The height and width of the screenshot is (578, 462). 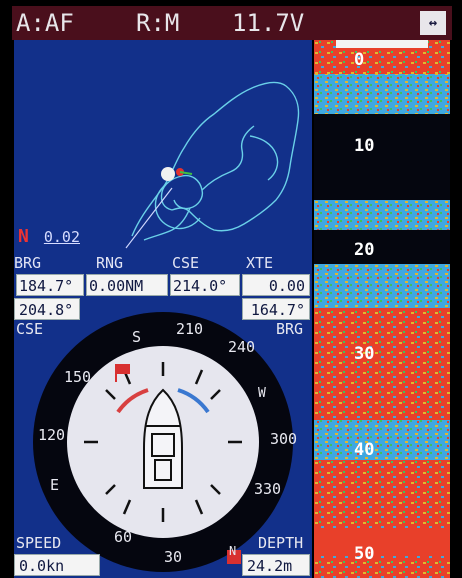 I want to click on ring-label-n: N, so click(x=233, y=551).